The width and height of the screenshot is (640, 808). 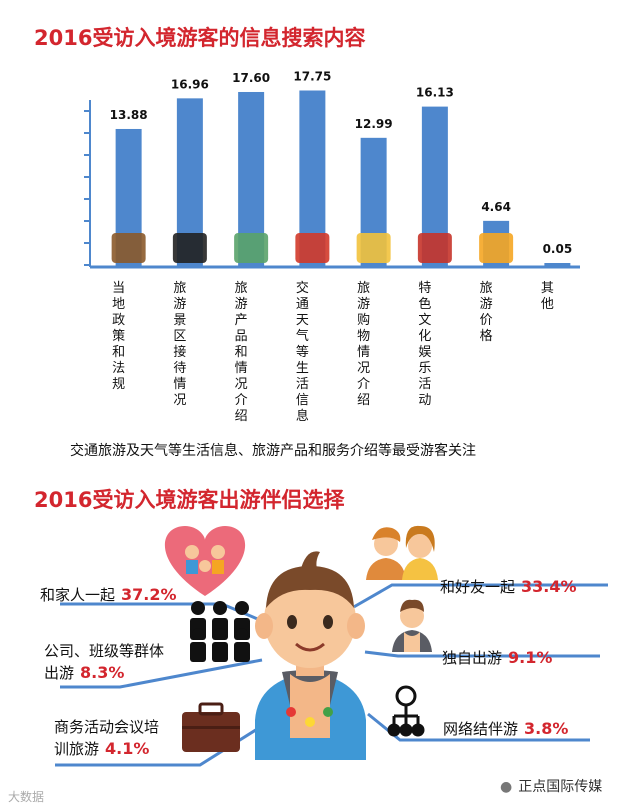 What do you see at coordinates (547, 304) in the screenshot?
I see `category-label: 他` at bounding box center [547, 304].